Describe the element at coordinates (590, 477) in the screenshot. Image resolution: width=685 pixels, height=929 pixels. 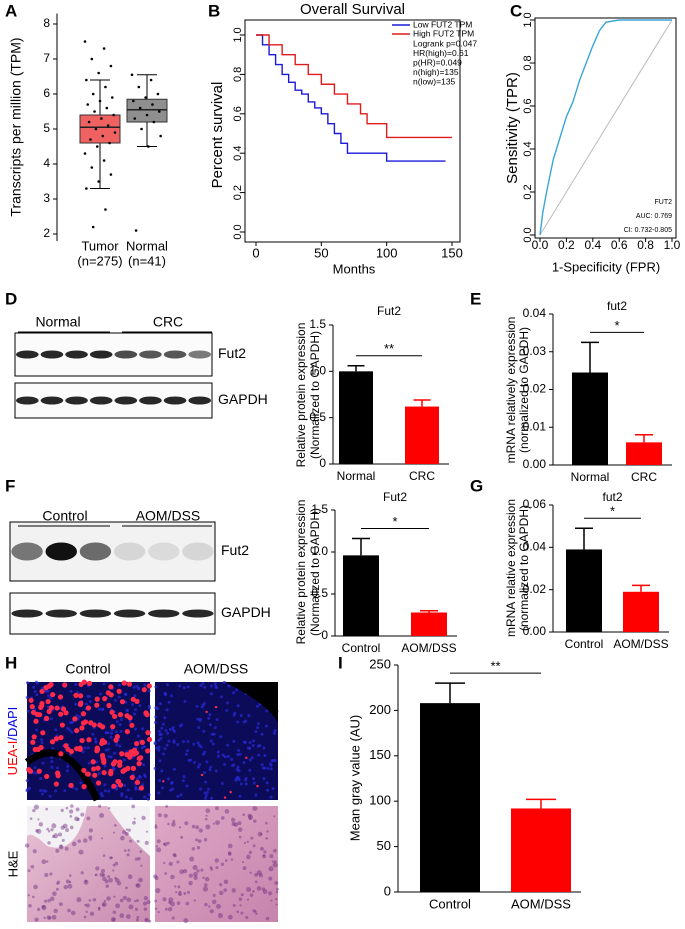
I see `x-tick-label: Normal` at that location.